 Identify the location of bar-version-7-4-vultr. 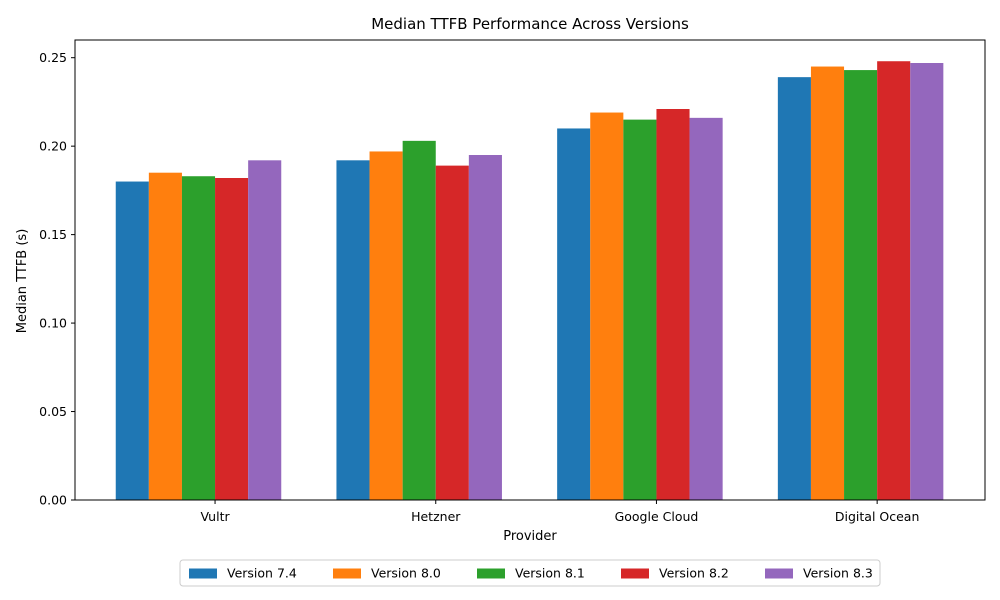
(132, 341).